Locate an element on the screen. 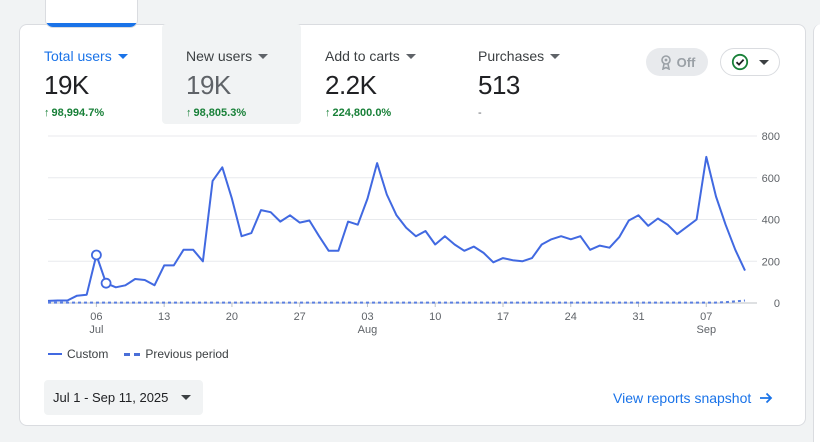 The height and width of the screenshot is (442, 820). link-label: View reports snapshot is located at coordinates (682, 398).